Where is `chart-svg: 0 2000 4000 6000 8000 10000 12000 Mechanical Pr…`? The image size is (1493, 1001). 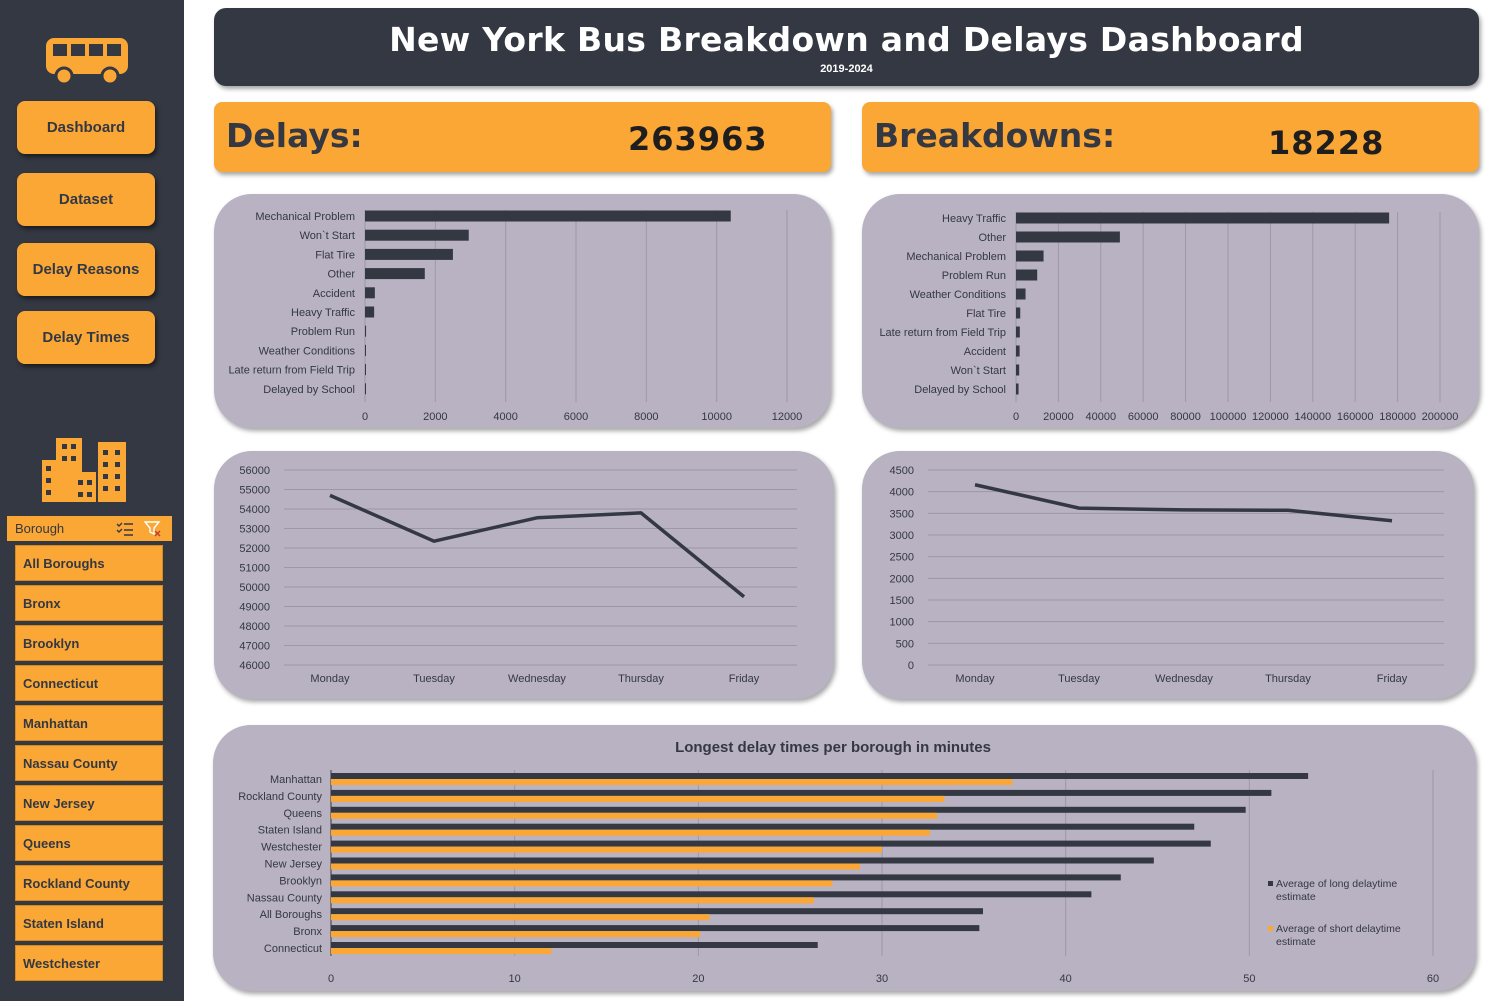 chart-svg: 0 2000 4000 6000 8000 10000 12000 Mechanical Pr… is located at coordinates (515, 316).